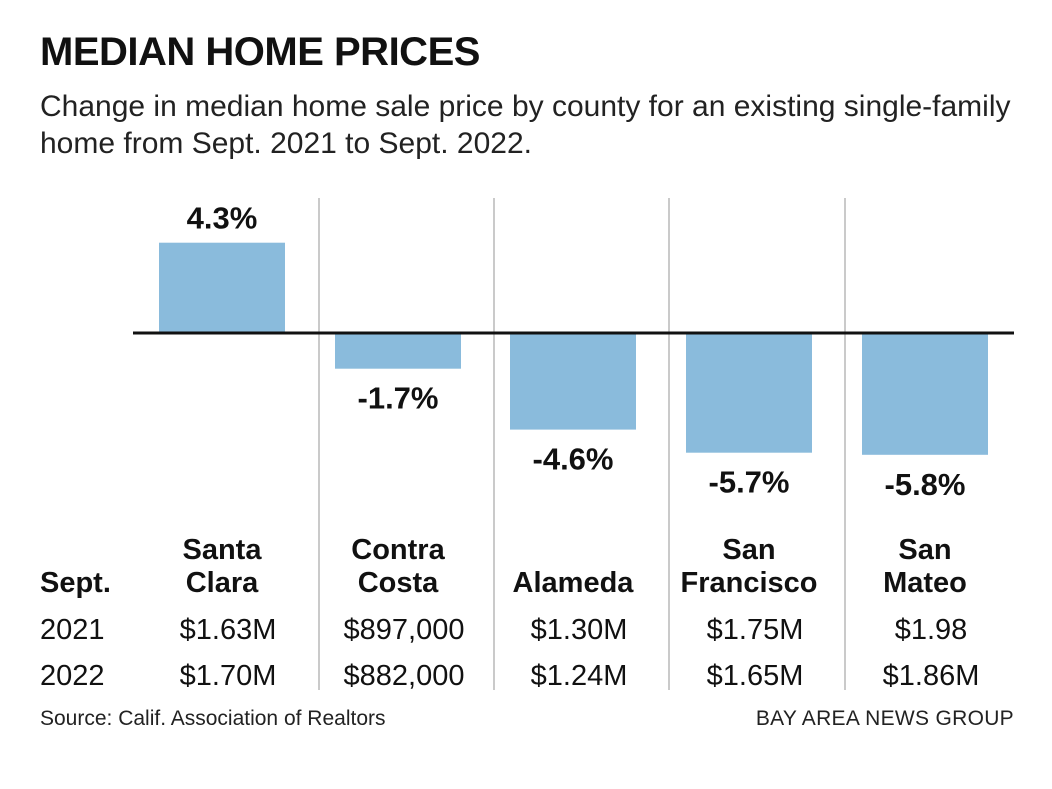  I want to click on category-label: Alameda, so click(574, 583).